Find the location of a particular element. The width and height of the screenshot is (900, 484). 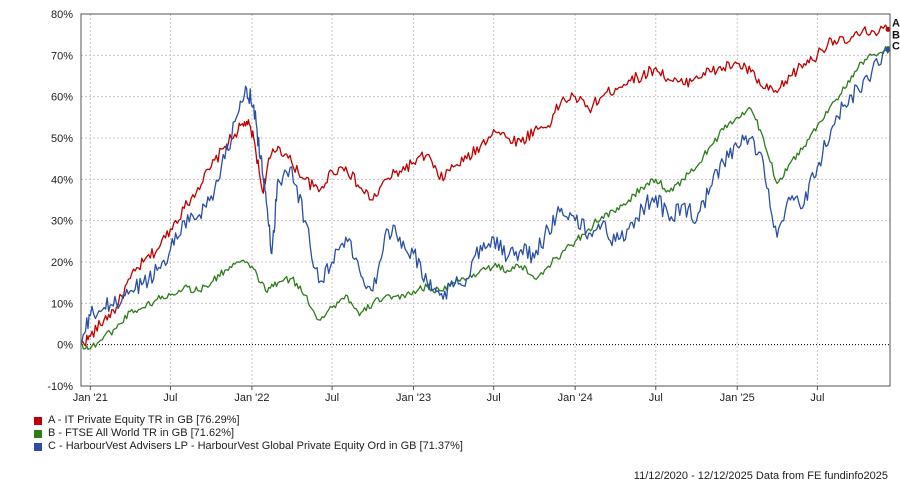

y-tick-label: 60% is located at coordinates (62, 98).